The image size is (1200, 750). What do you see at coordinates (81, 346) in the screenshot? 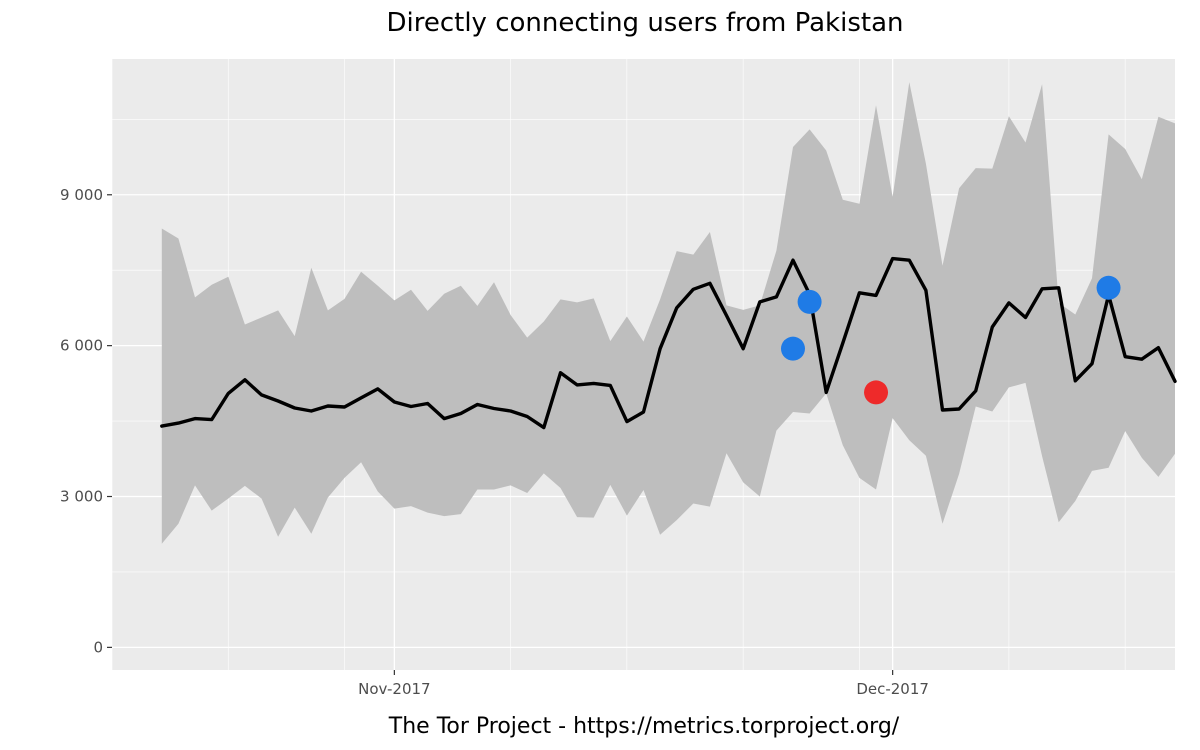
I see `y-tick-label: 6 000` at bounding box center [81, 346].